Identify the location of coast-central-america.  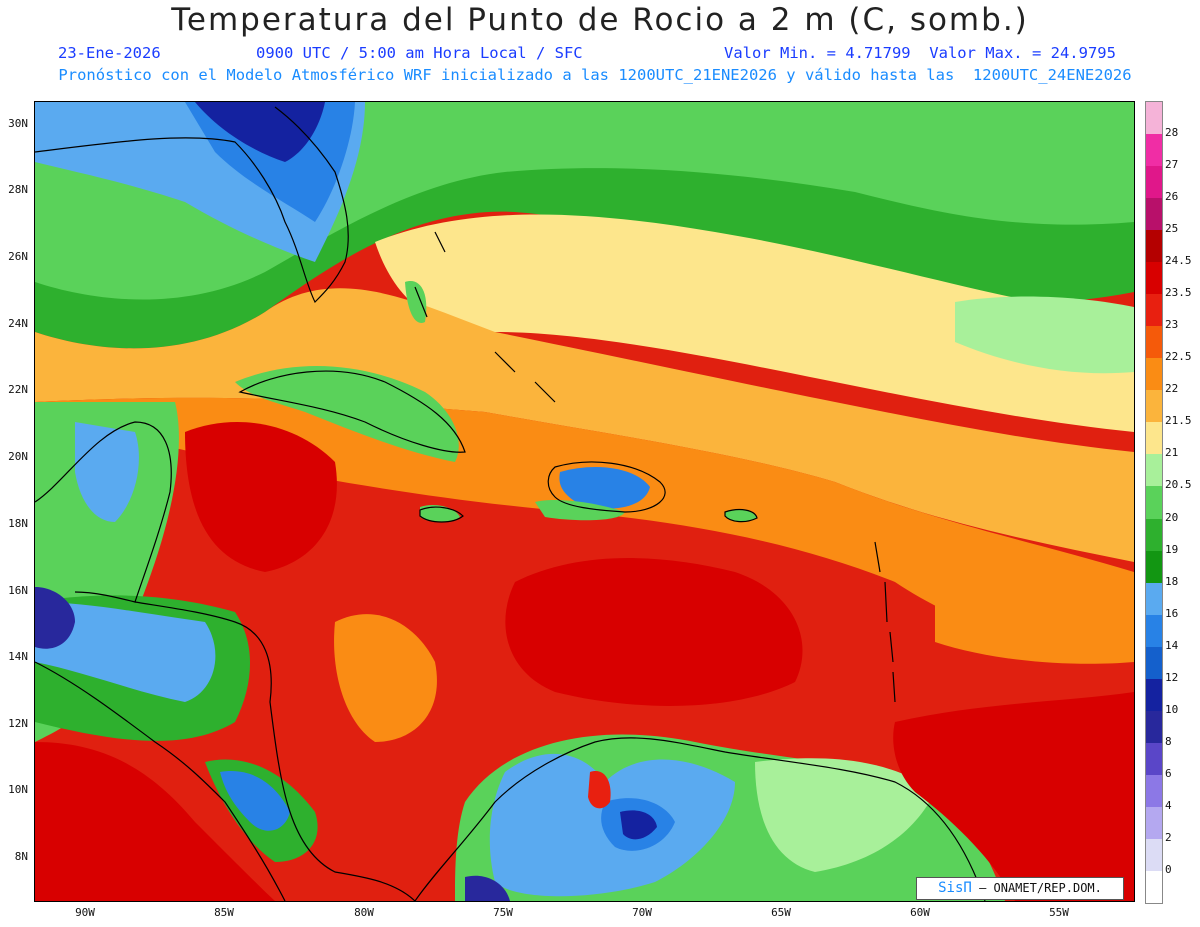
(275, 751).